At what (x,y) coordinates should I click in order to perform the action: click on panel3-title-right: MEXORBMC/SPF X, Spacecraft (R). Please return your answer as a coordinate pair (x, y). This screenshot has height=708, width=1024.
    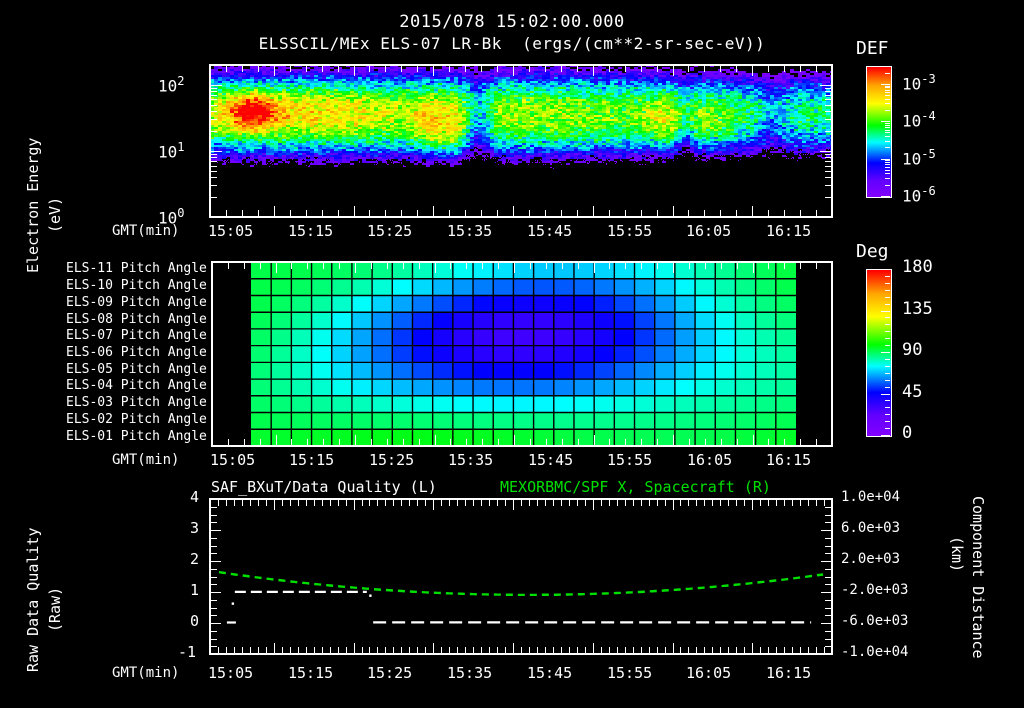
    Looking at the image, I should click on (635, 487).